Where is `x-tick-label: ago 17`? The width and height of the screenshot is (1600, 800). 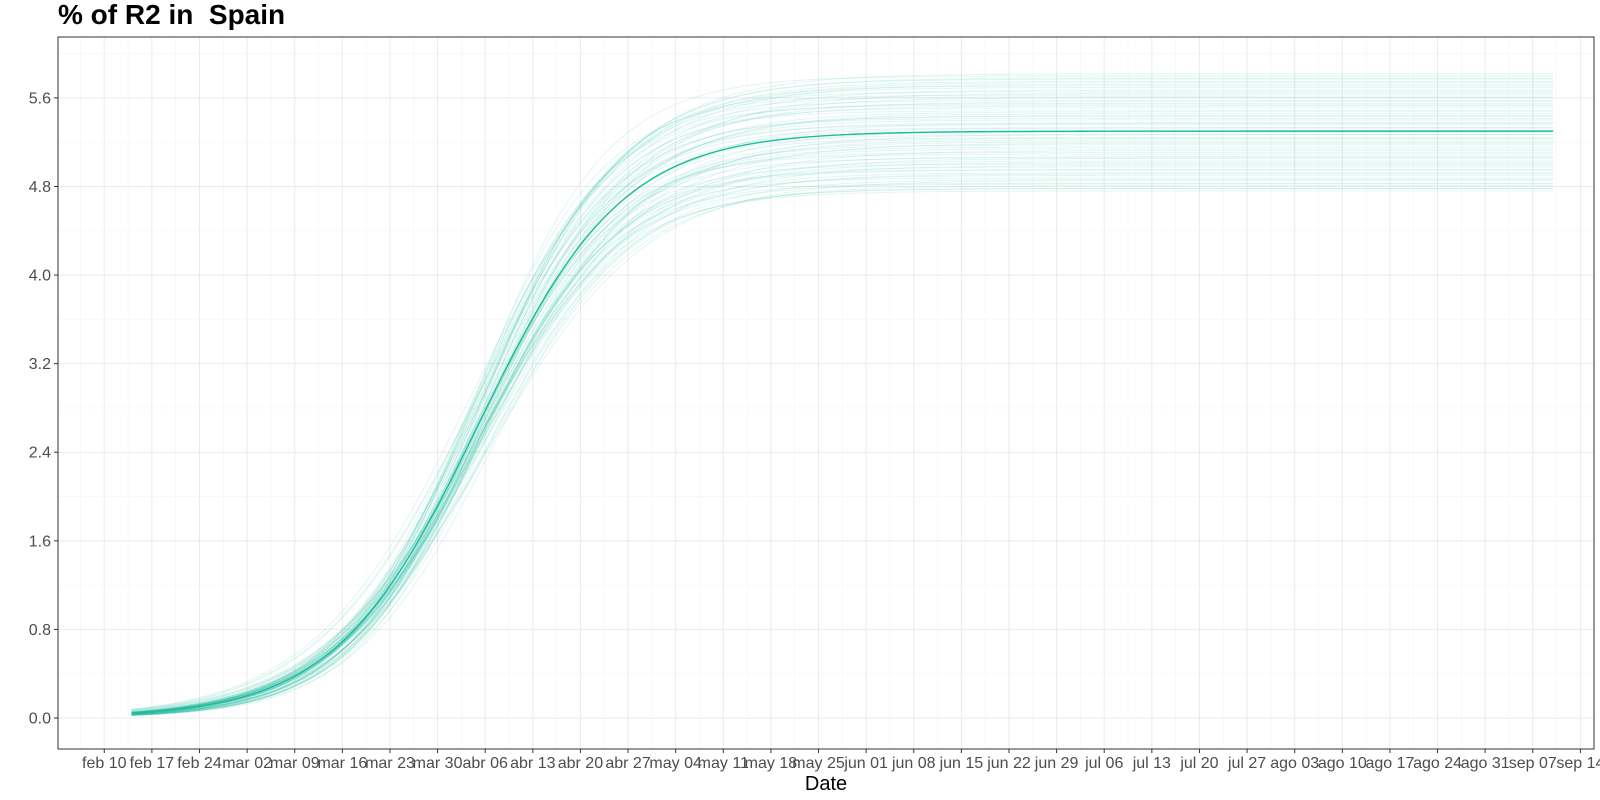
x-tick-label: ago 17 is located at coordinates (1389, 763).